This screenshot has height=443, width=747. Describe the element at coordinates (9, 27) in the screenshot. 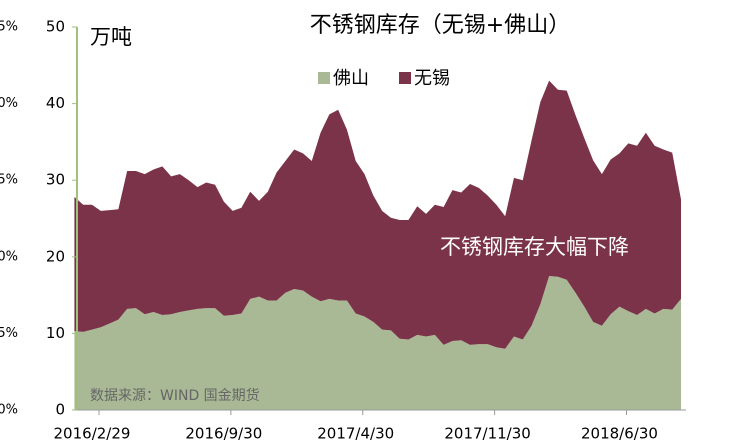

I see `y2-tick-label: 25%` at that location.